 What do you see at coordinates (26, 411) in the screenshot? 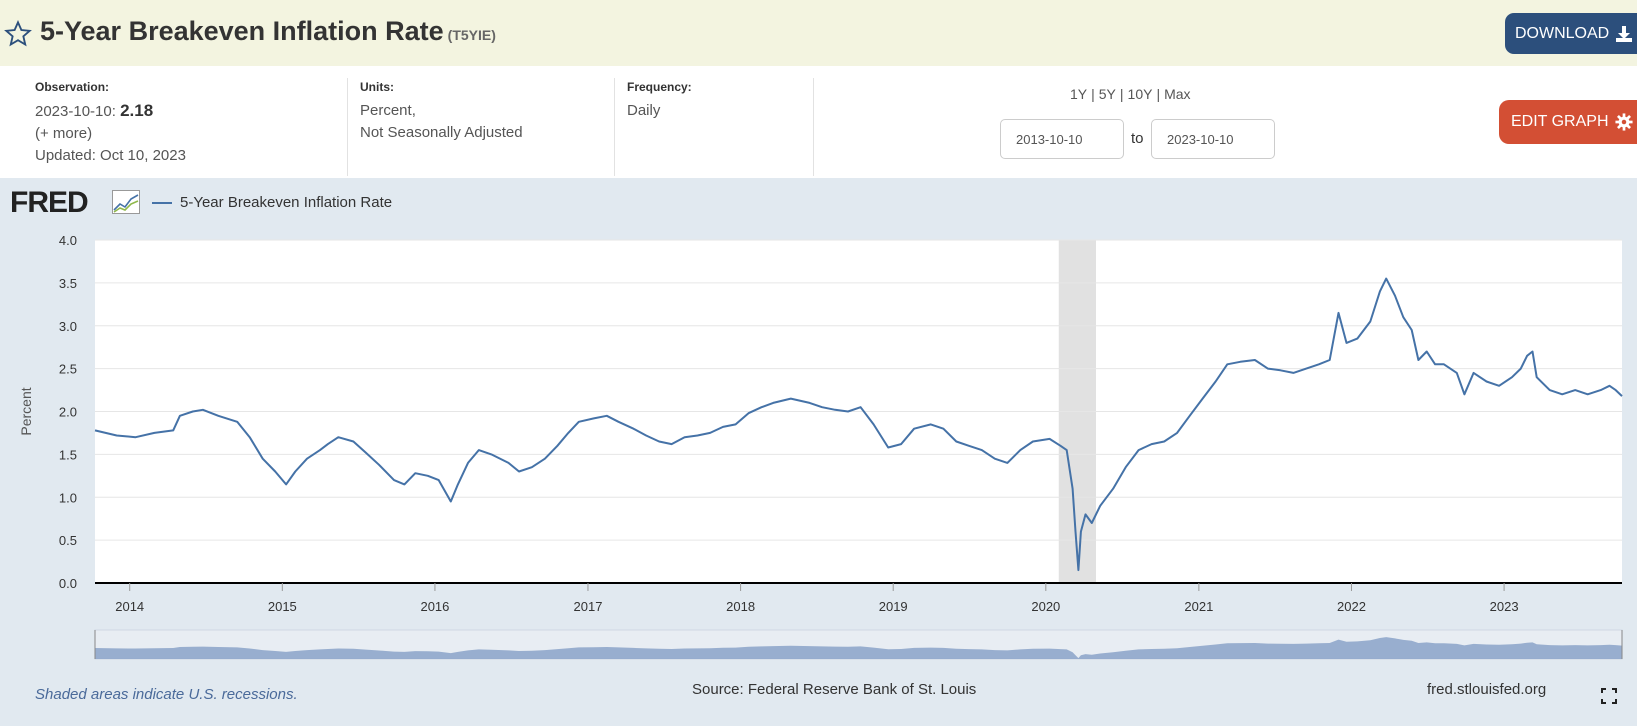
I see `y-axis-label: Percent` at bounding box center [26, 411].